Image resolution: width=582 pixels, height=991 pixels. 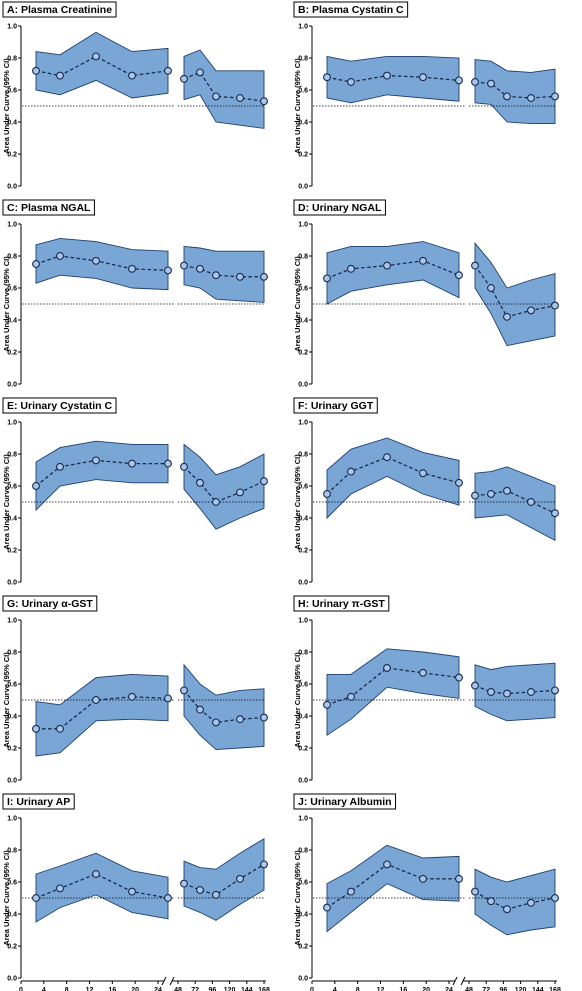 I want to click on chart-title-group: J: Urinary Albumin, so click(x=345, y=801).